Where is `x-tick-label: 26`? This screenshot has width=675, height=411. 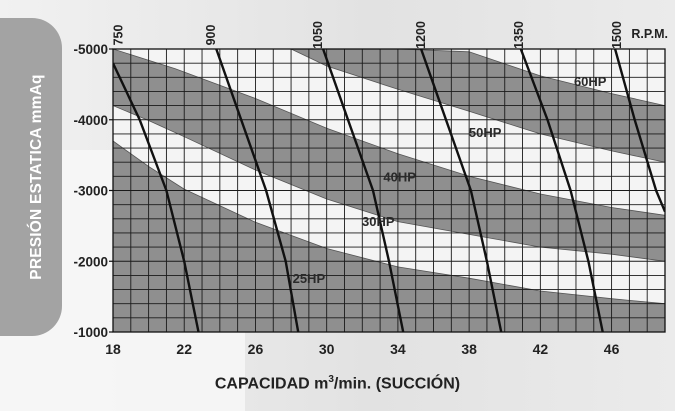 x-tick-label: 26 is located at coordinates (256, 349).